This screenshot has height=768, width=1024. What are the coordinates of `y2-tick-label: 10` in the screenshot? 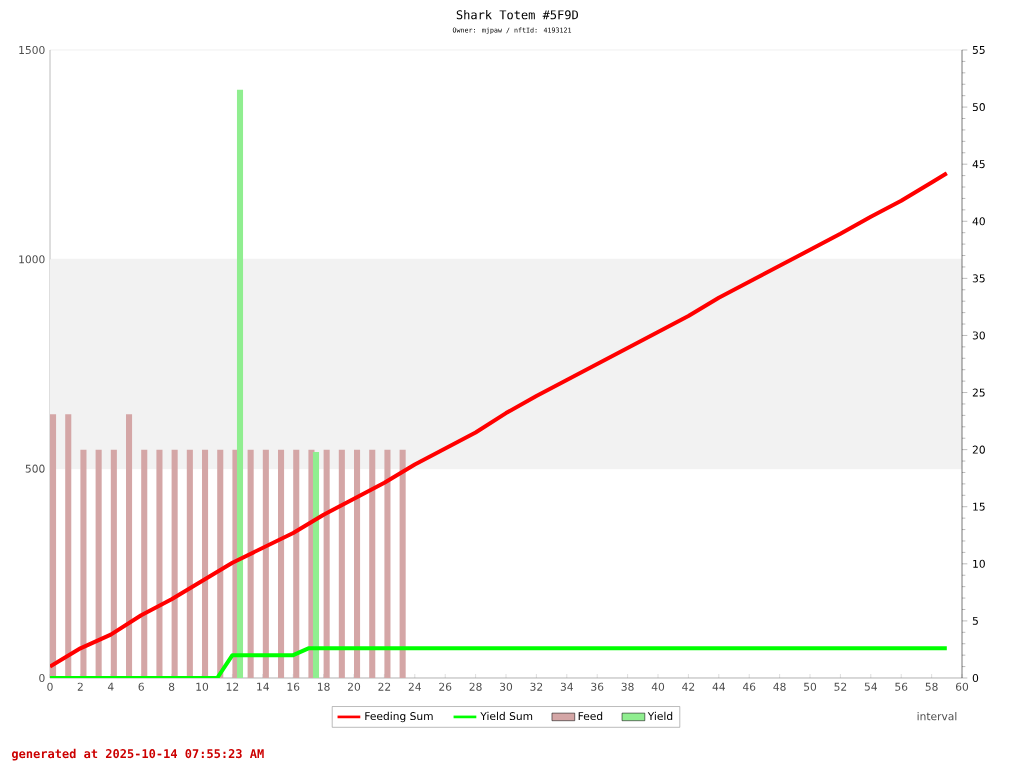 It's located at (979, 563).